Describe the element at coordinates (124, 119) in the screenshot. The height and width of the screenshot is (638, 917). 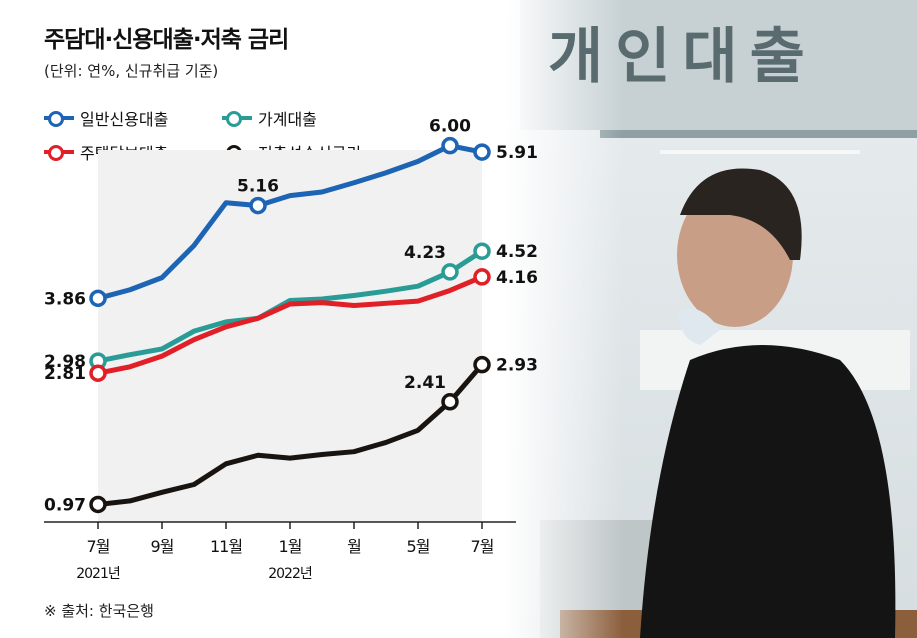
I see `legend-label: 일반신용대출` at that location.